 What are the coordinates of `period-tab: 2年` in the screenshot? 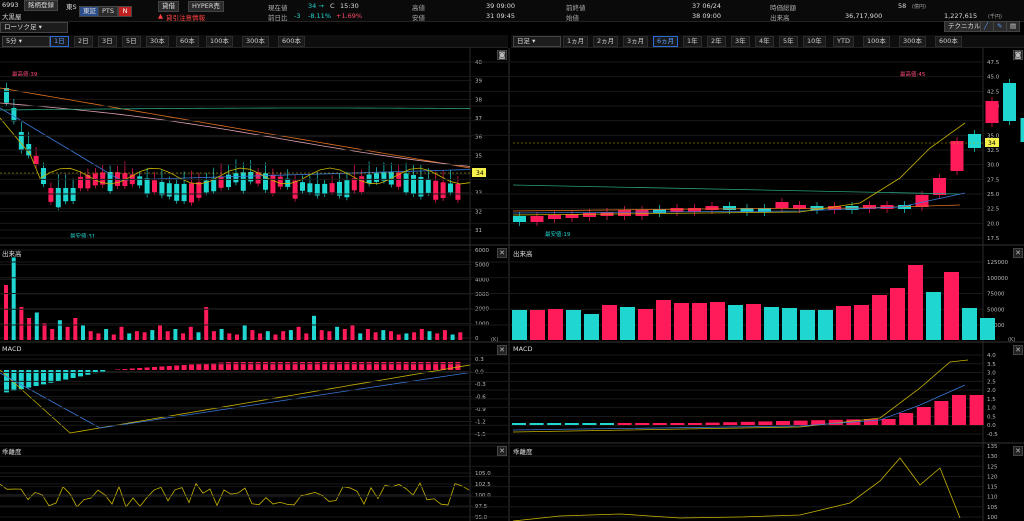 It's located at (716, 41).